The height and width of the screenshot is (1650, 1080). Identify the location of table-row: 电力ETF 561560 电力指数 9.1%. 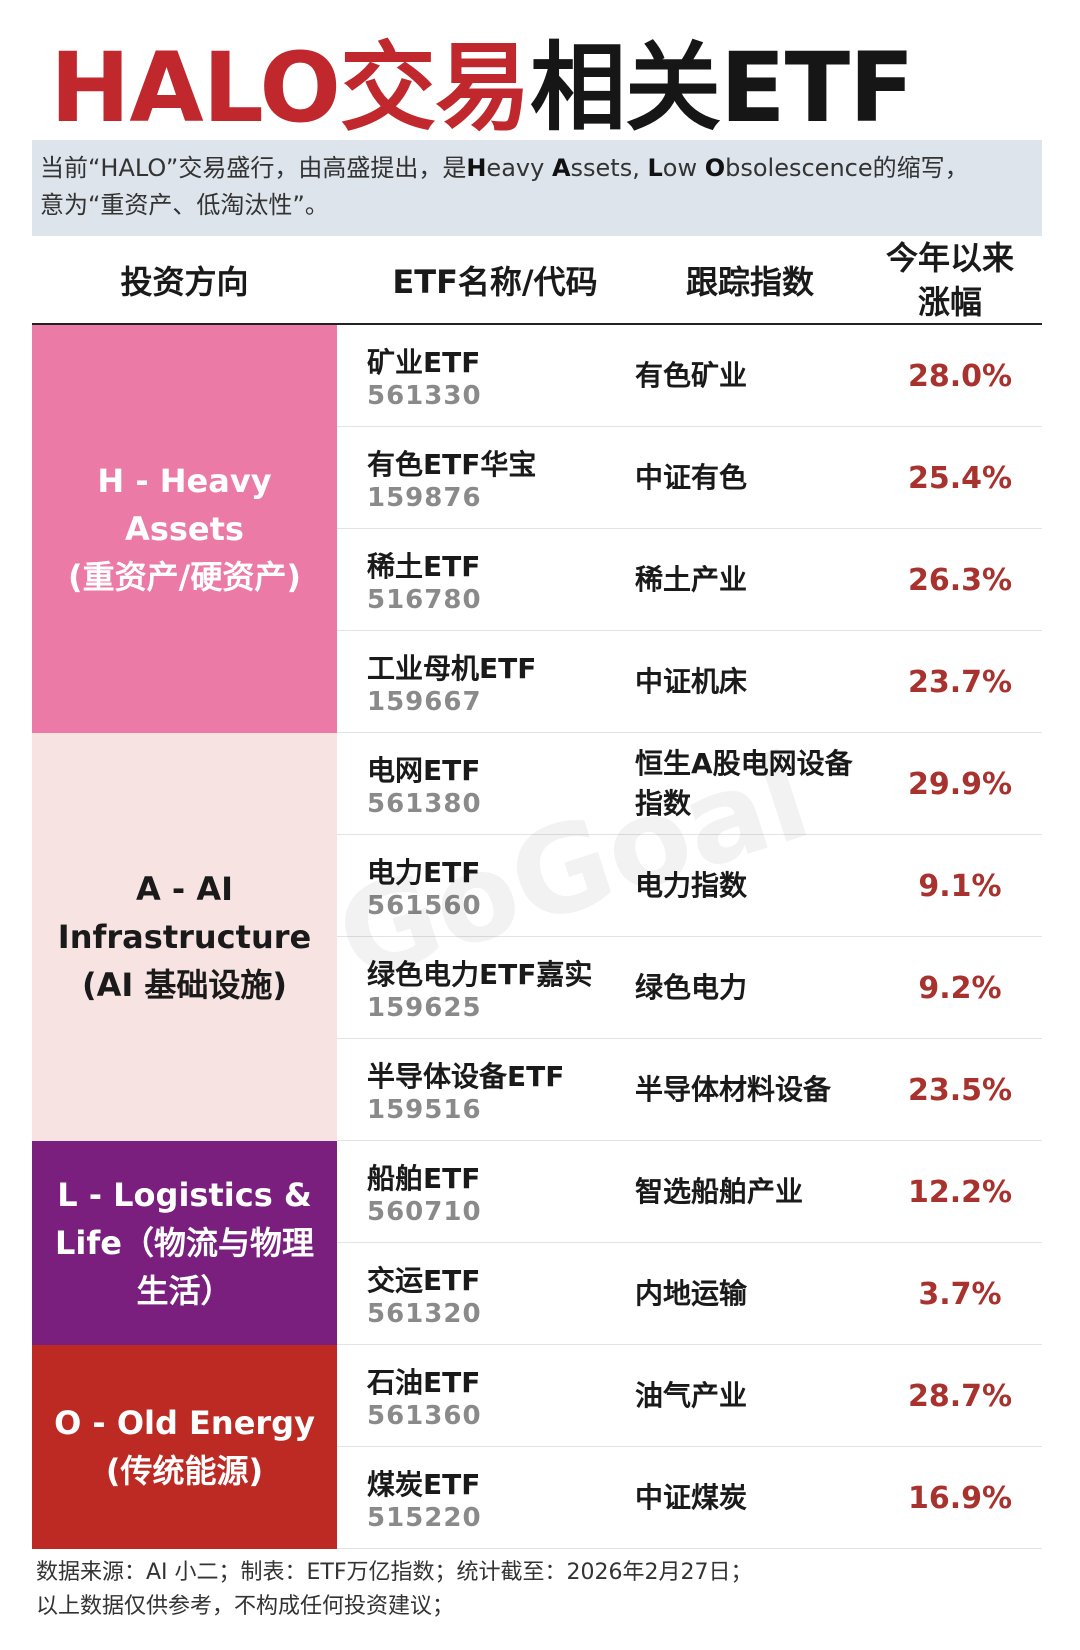
(689, 886).